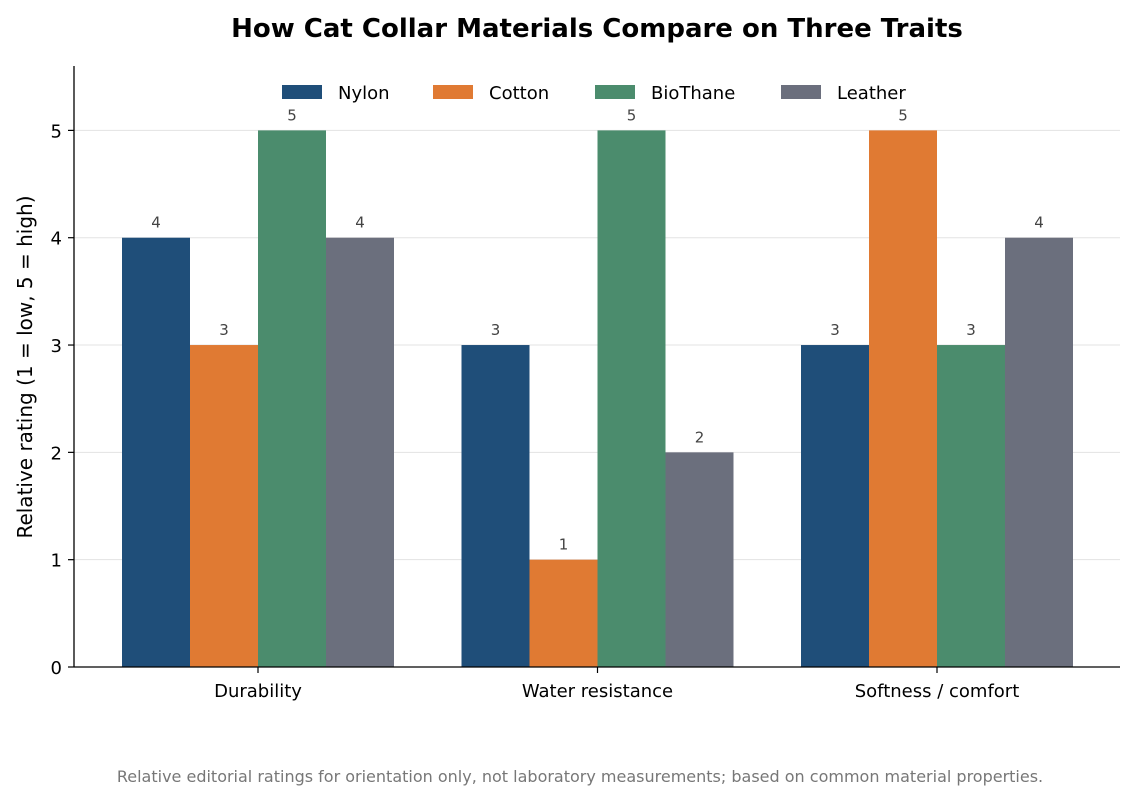 This screenshot has height=801, width=1135. I want to click on legend-swatch-nylon, so click(302, 92).